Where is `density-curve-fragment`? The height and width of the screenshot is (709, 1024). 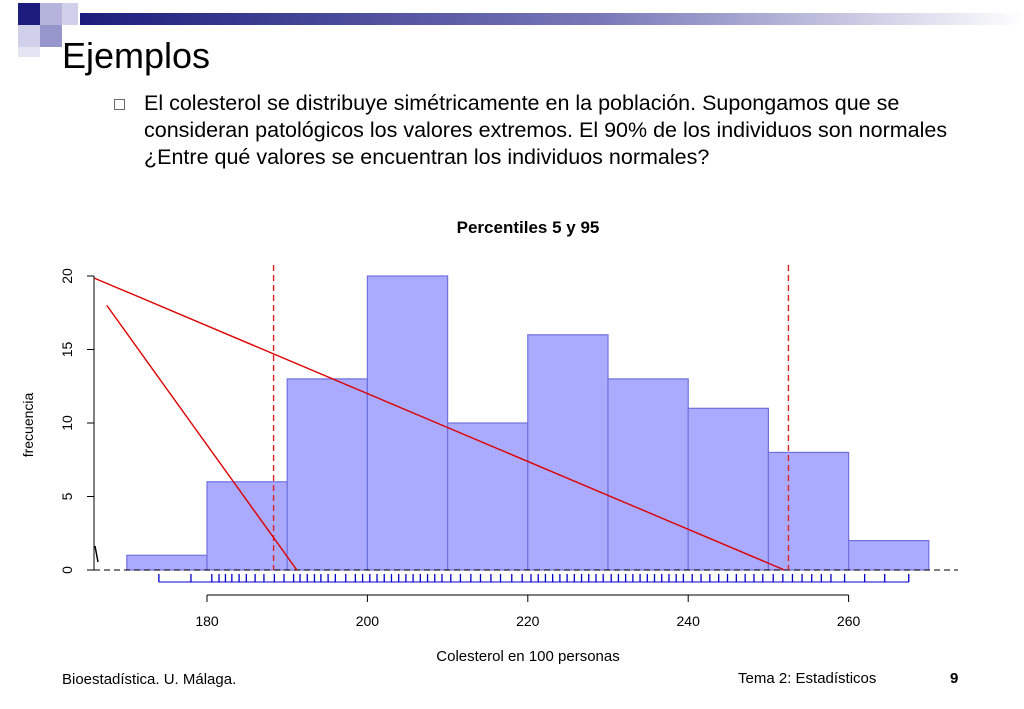
density-curve-fragment is located at coordinates (96, 554).